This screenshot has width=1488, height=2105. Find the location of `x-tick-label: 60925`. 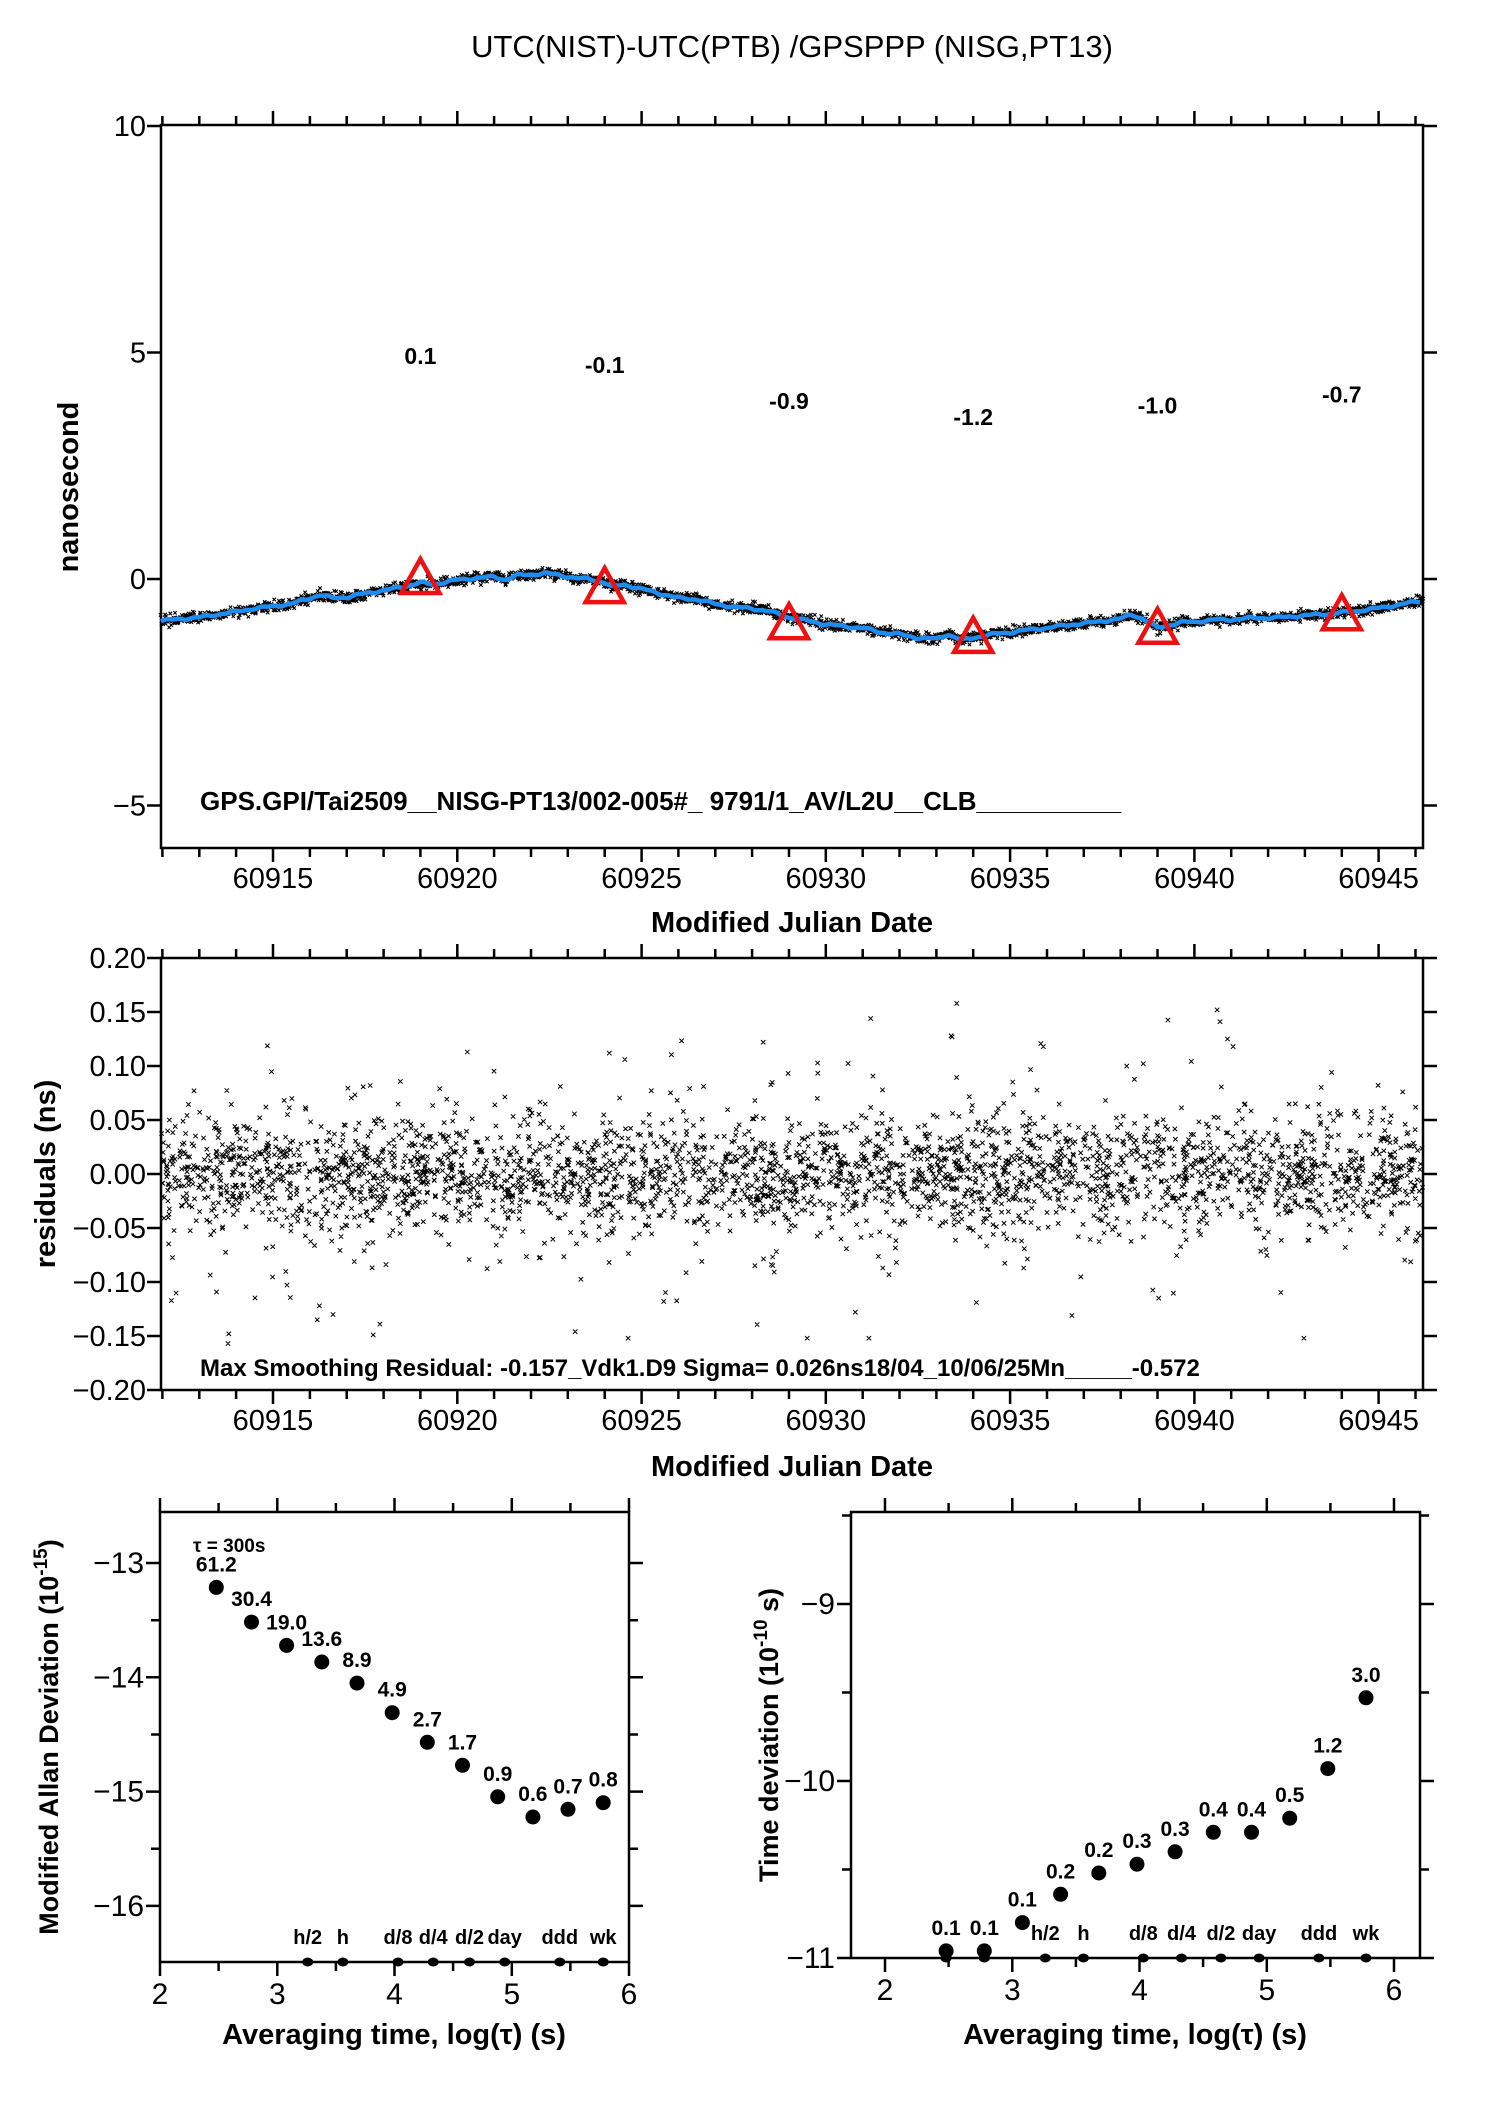

x-tick-label: 60925 is located at coordinates (641, 879).